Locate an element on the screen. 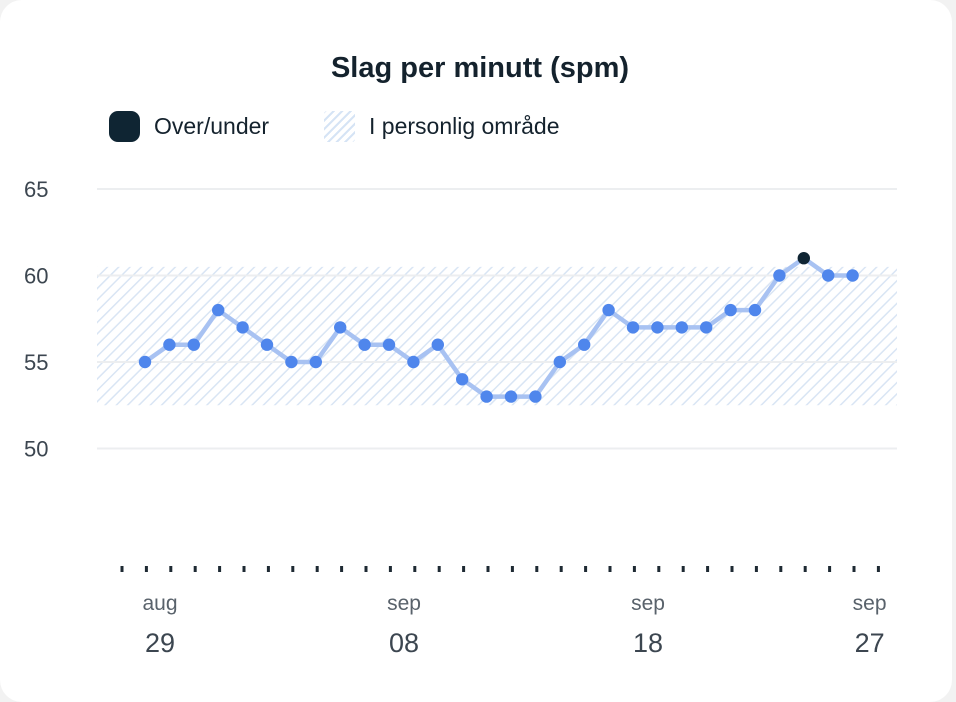 The width and height of the screenshot is (956, 702). legend-label-personal-range: I personlig område is located at coordinates (464, 126).